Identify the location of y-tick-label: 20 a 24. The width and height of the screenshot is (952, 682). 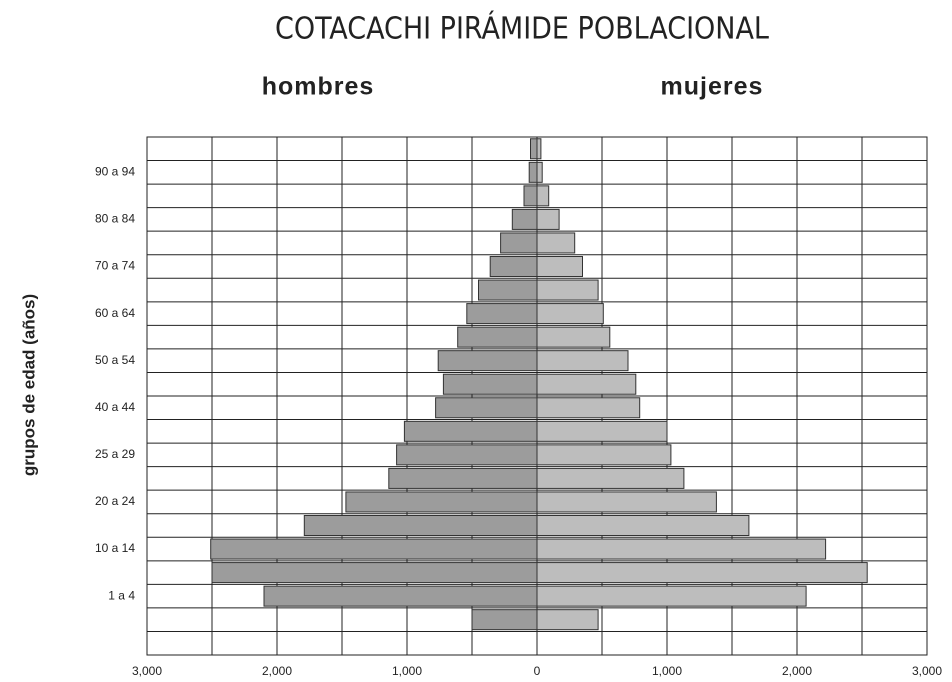
(115, 501).